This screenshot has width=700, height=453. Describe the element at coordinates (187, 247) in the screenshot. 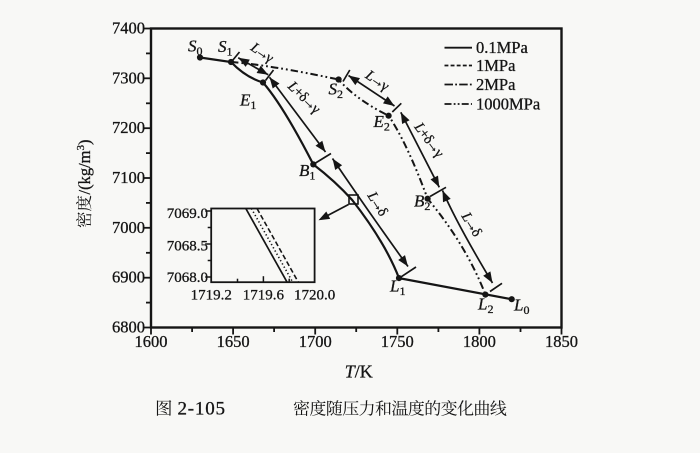

I see `svg-text: 7068.5` at that location.